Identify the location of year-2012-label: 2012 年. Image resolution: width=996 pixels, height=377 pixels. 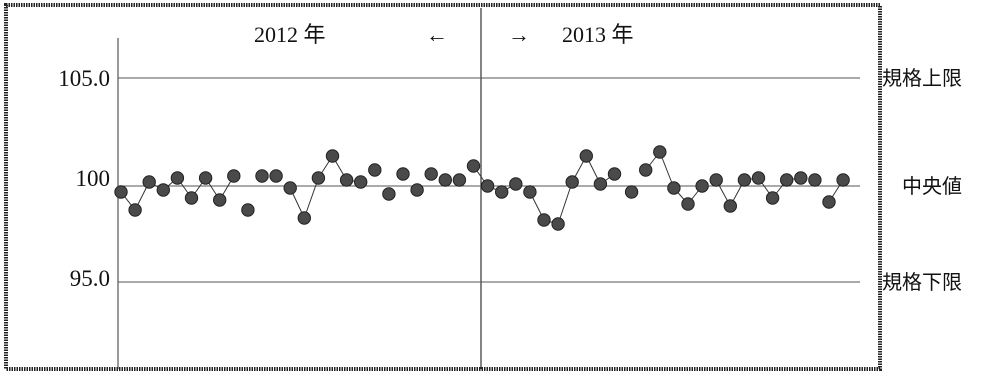
(290, 34).